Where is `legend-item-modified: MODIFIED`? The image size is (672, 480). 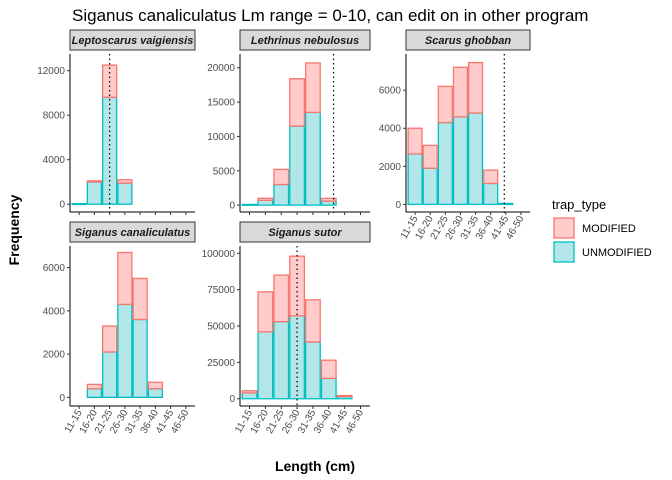 legend-item-modified: MODIFIED is located at coordinates (594, 228).